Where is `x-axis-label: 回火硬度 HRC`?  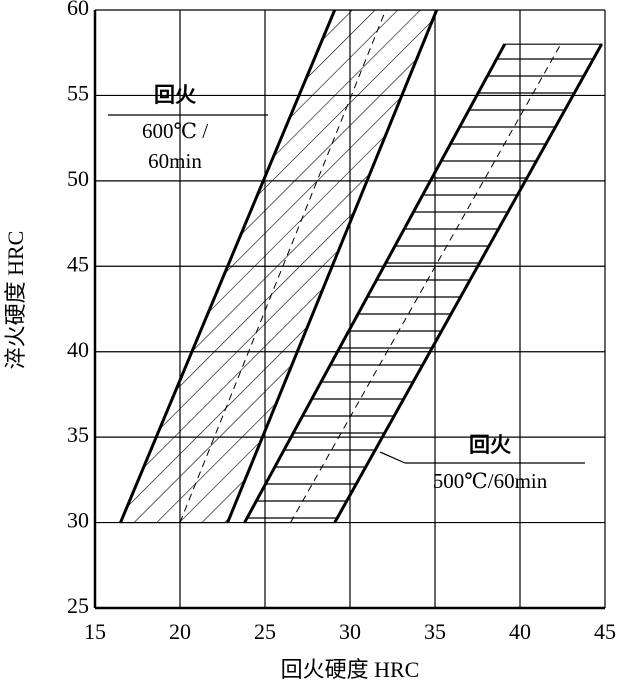 x-axis-label: 回火硬度 HRC is located at coordinates (350, 669).